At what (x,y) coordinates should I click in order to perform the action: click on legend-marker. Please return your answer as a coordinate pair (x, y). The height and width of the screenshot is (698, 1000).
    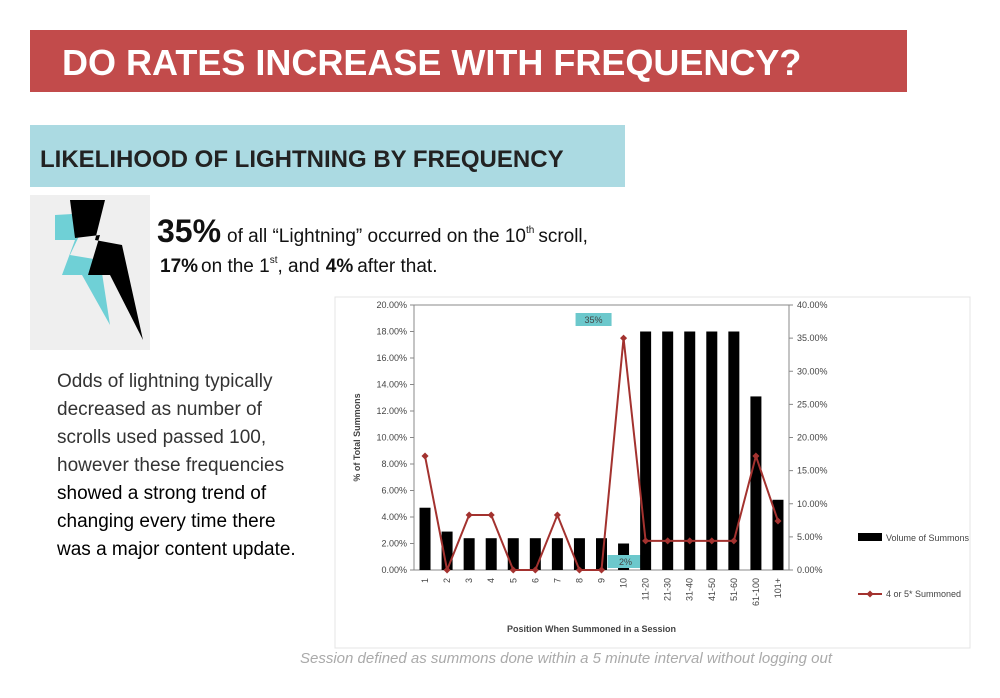
    Looking at the image, I should click on (870, 594).